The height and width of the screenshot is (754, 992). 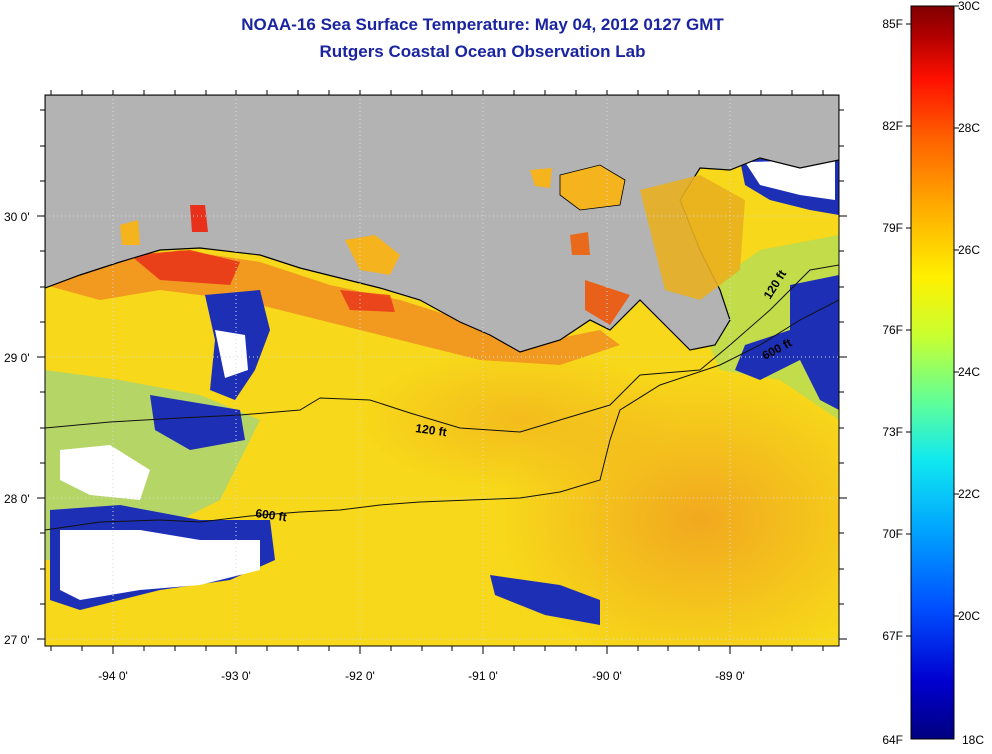 I want to click on colorbar-f-label: 79F, so click(x=892, y=228).